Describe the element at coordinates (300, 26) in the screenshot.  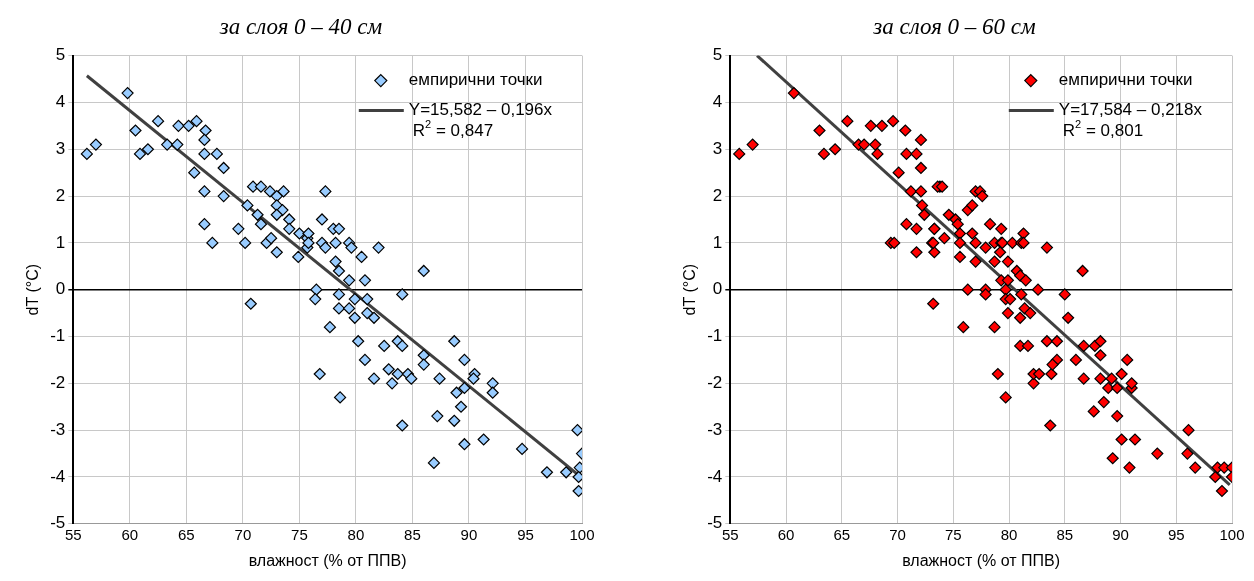
I see `chart-title: за слоя 0 – 40 см` at that location.